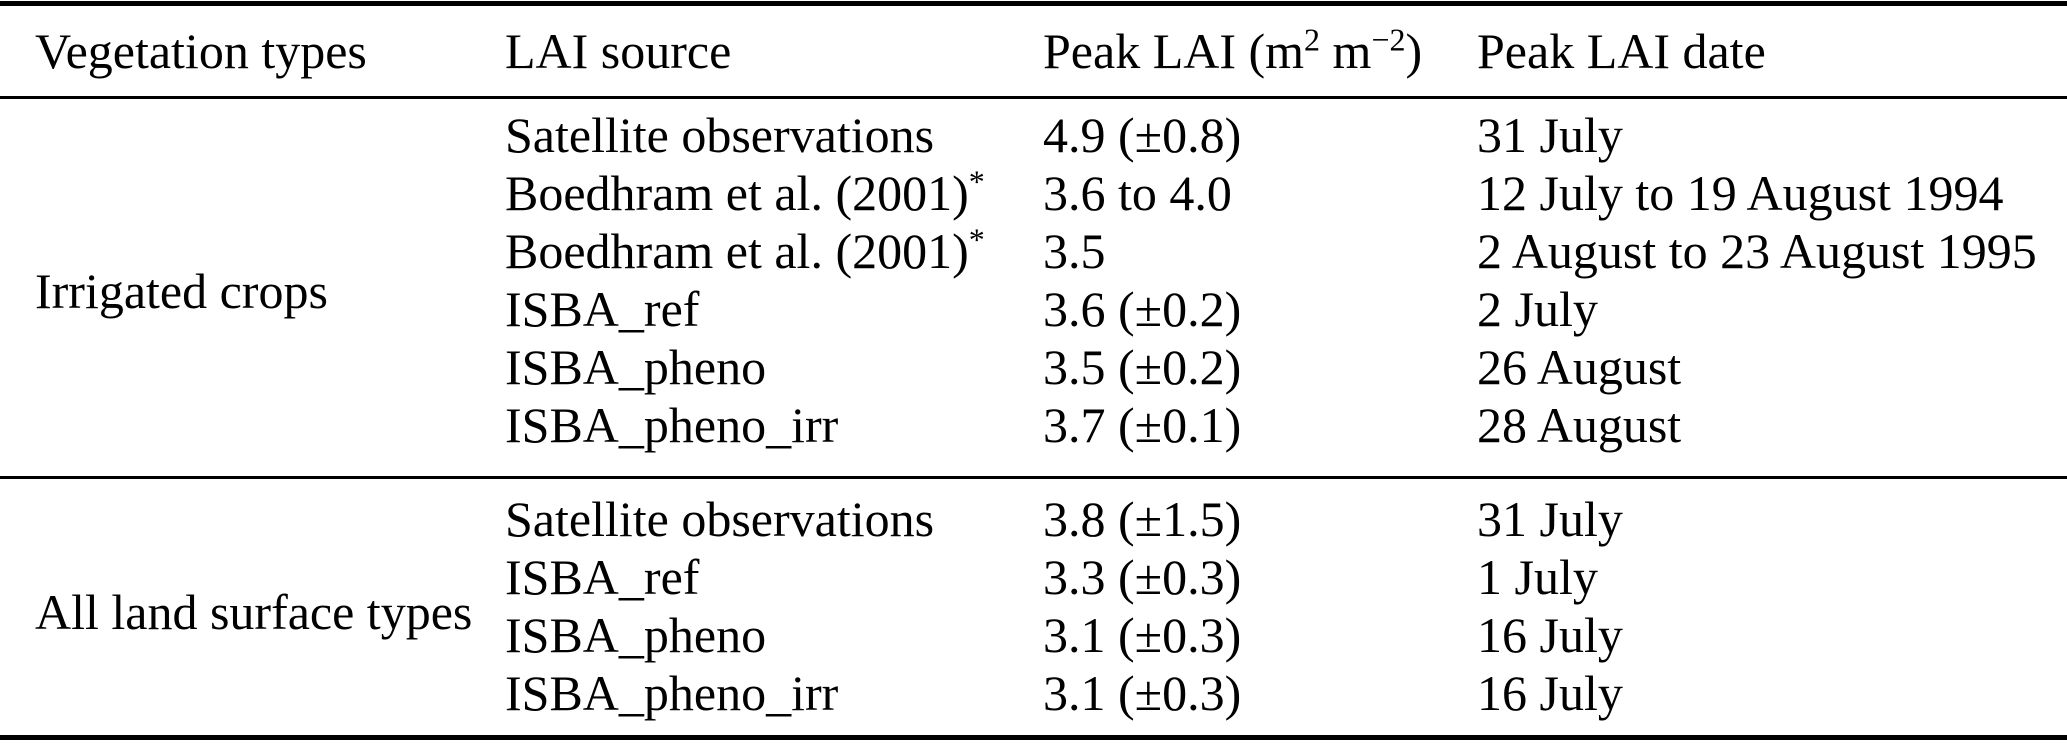 The height and width of the screenshot is (747, 2067). I want to click on vegetation-type-cell: All land surface types, so click(254, 612).